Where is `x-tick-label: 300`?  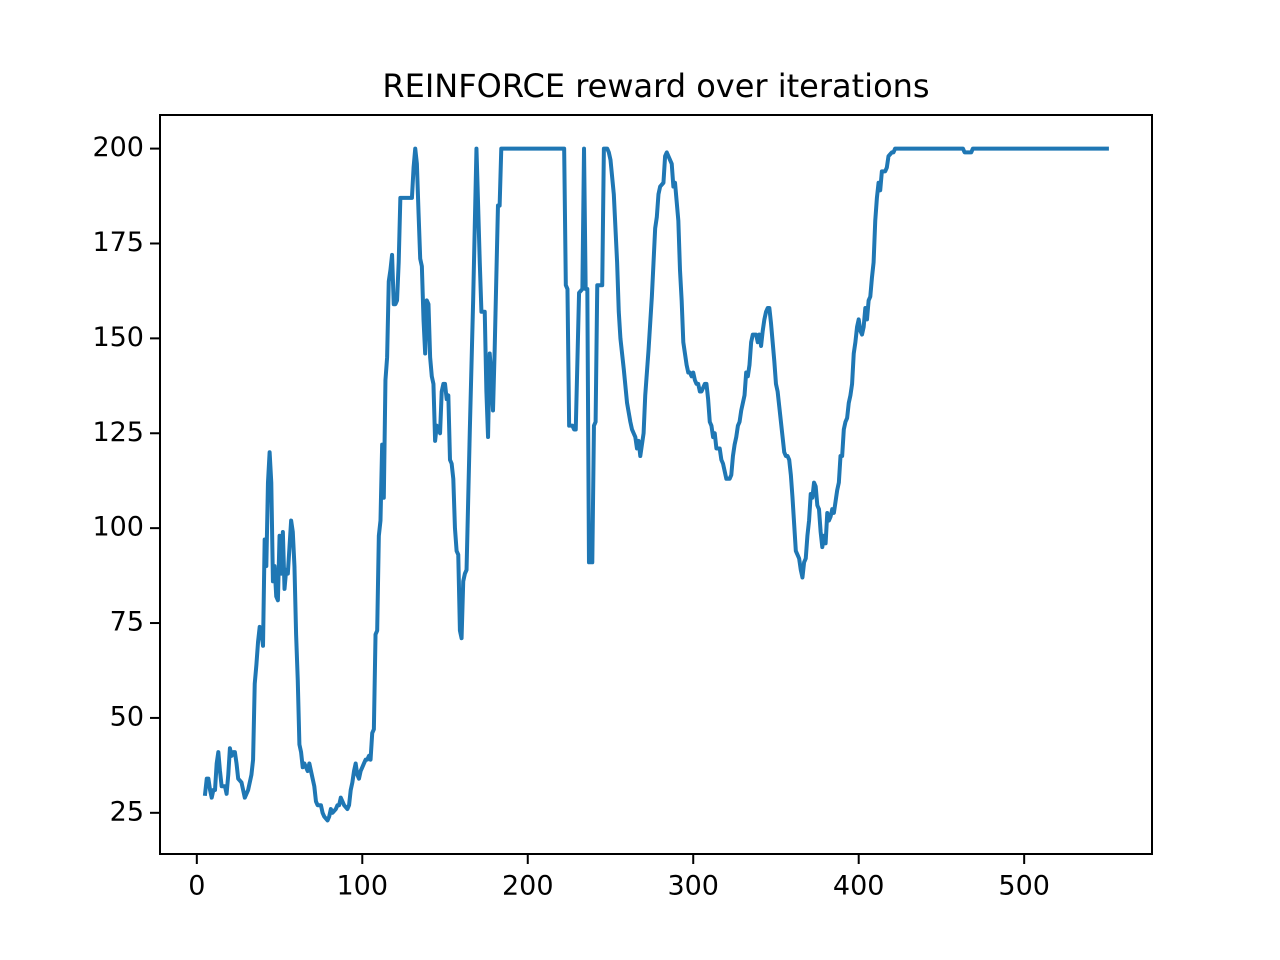 x-tick-label: 300 is located at coordinates (693, 886).